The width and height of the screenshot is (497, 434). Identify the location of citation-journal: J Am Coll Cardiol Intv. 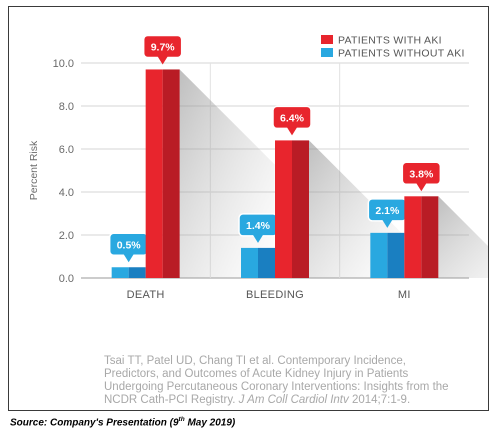
(293, 400).